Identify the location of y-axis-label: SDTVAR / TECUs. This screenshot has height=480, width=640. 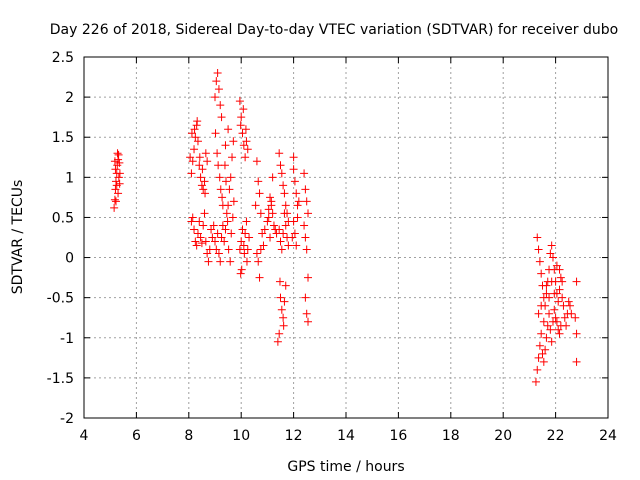
(18, 237).